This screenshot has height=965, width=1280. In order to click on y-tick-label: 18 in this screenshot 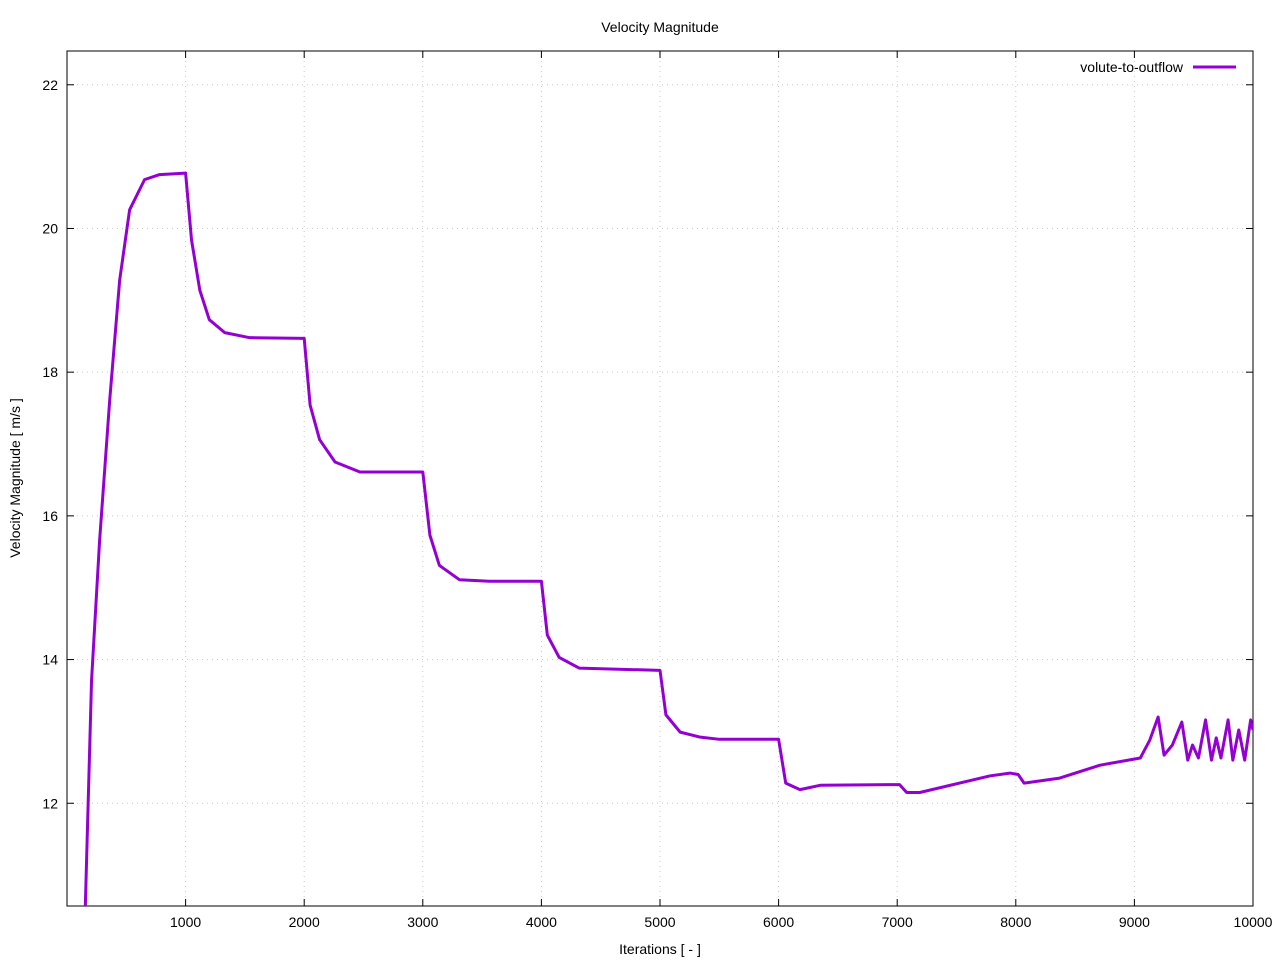, I will do `click(50, 372)`.